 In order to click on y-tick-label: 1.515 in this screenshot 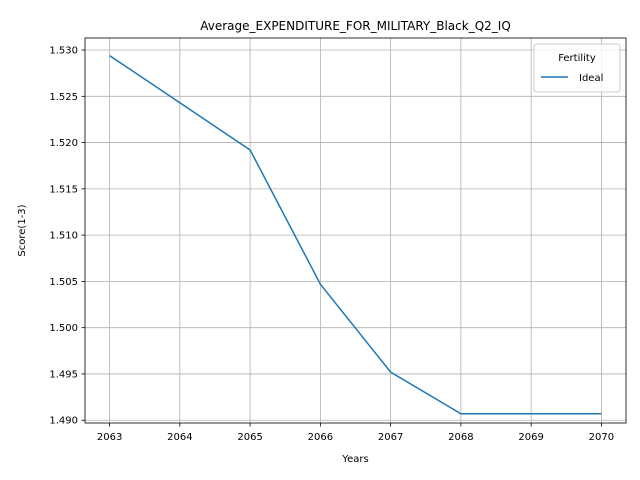, I will do `click(63, 189)`.